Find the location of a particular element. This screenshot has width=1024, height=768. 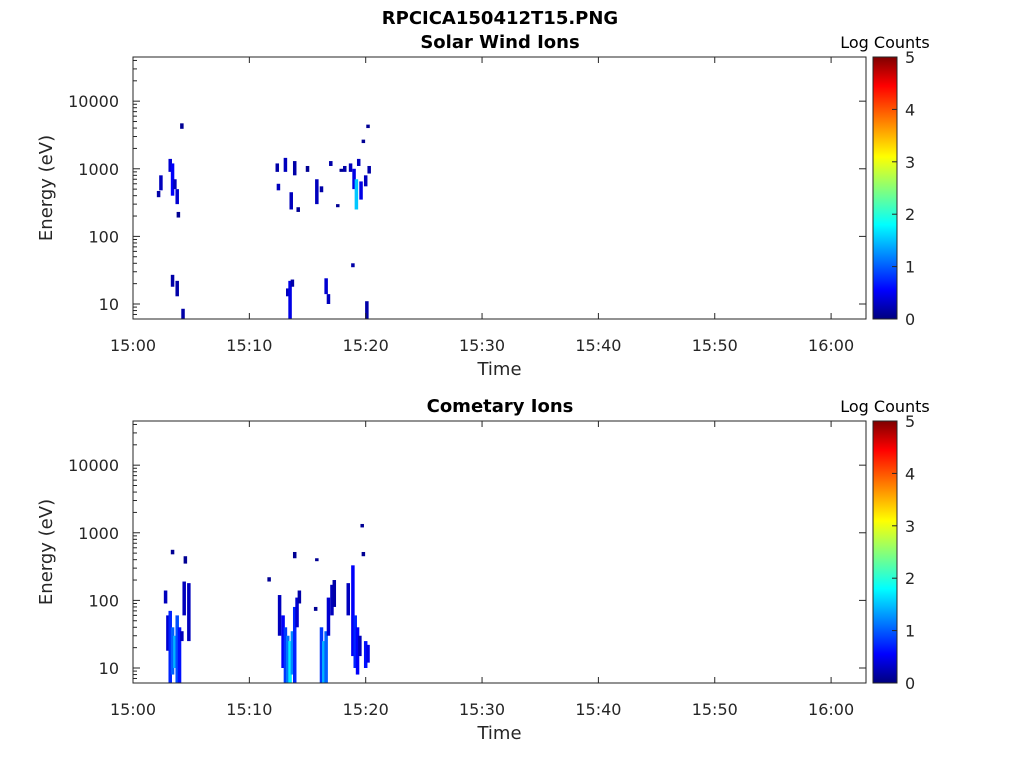

solar-wind-colorbar-tick-label: 4 is located at coordinates (910, 109).